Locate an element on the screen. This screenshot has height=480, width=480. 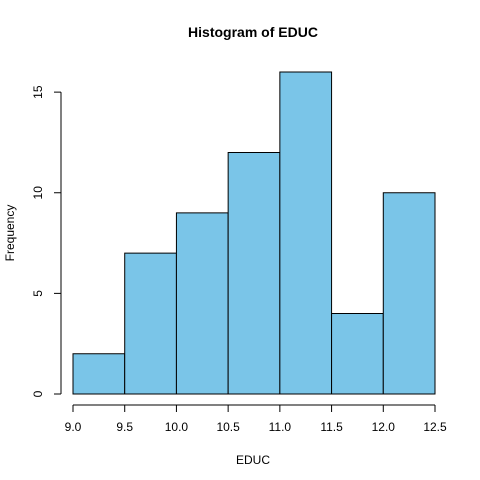
x-tick-label: 10.5 is located at coordinates (228, 427).